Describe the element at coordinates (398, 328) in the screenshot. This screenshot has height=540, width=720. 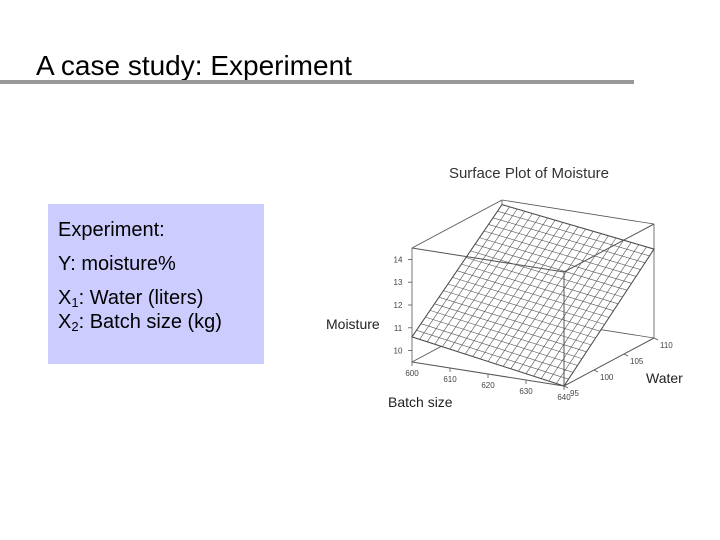
I see `z-tick-label: 11` at that location.